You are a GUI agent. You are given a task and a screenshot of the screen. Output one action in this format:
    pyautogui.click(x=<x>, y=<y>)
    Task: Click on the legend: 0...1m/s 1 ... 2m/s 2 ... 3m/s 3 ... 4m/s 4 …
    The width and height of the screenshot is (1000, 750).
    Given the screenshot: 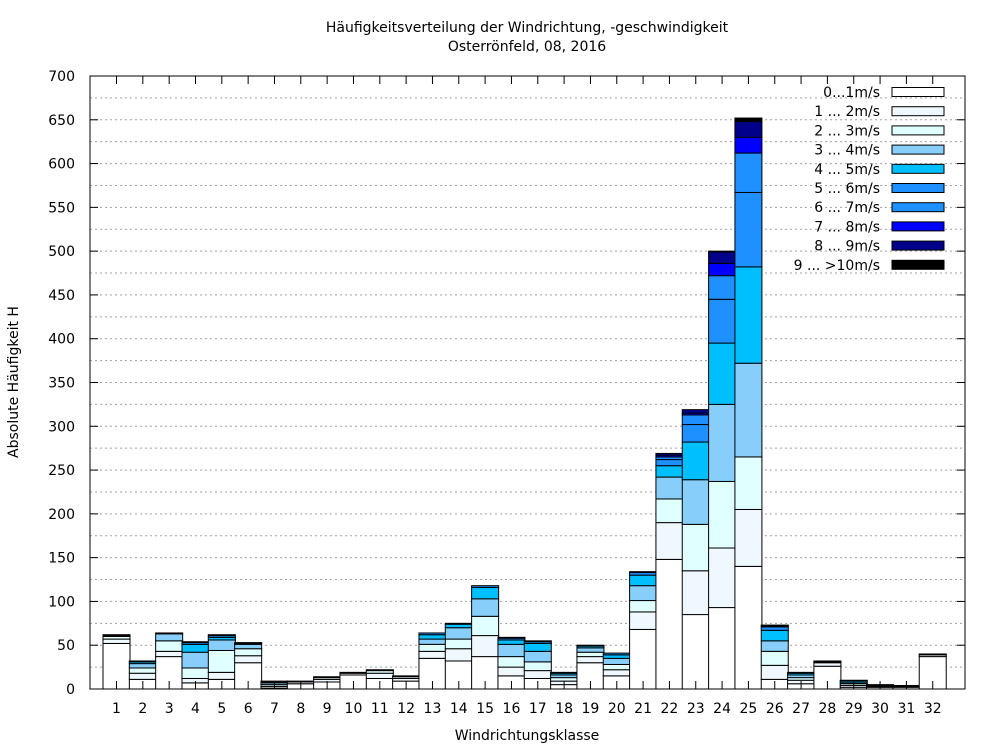 What is the action you would take?
    pyautogui.click(x=869, y=179)
    